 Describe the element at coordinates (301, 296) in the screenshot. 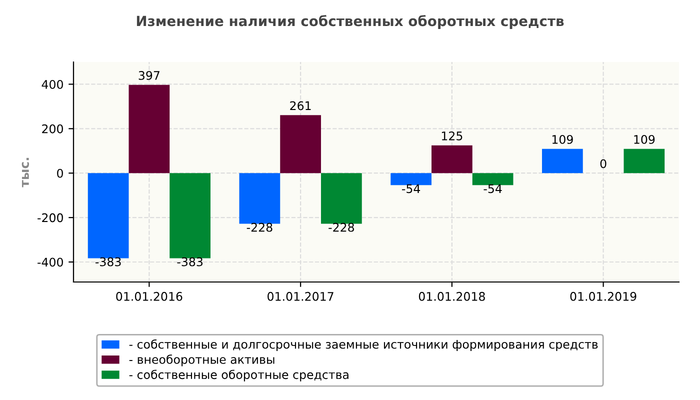

I see `x-tick-label: 01.01.2017` at that location.